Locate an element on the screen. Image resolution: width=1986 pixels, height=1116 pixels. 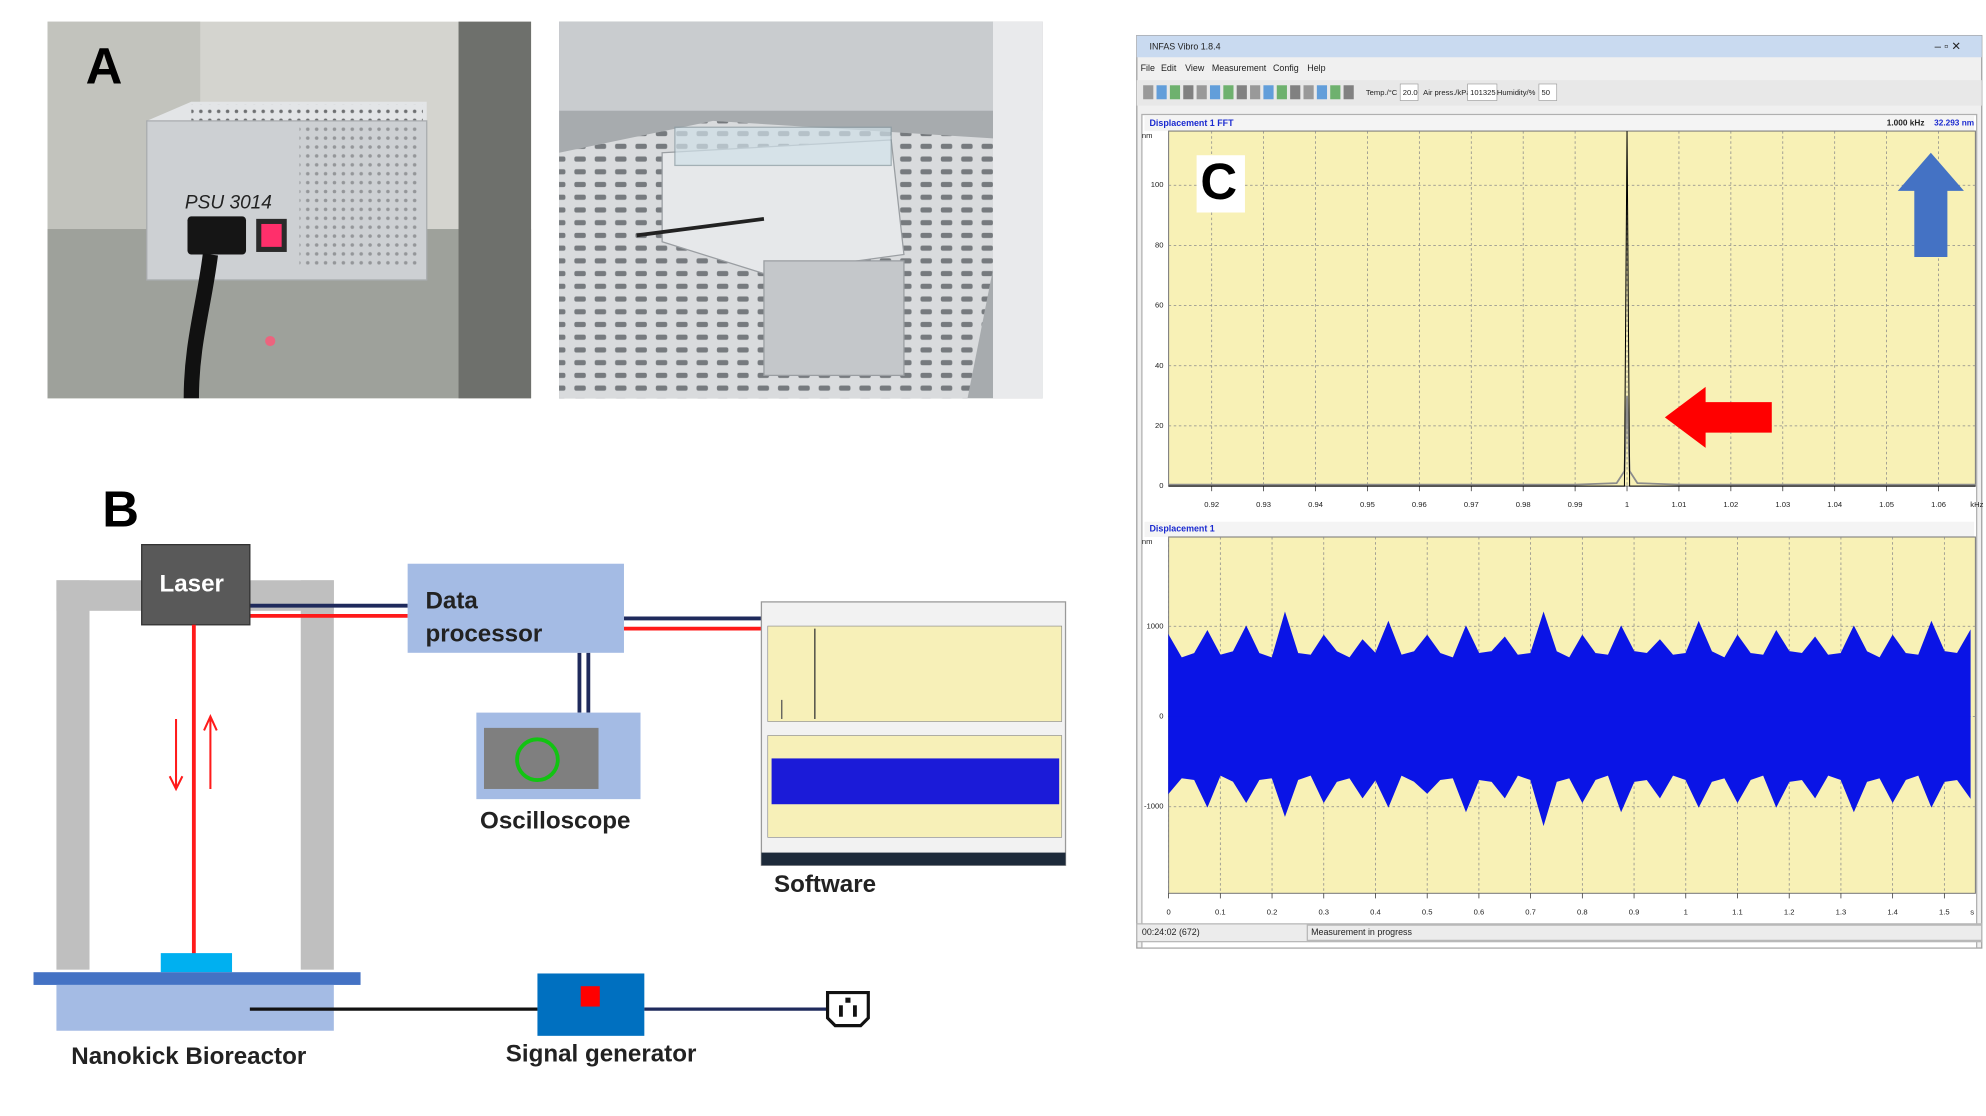
toolbar-value: 20.0 is located at coordinates (1410, 92).